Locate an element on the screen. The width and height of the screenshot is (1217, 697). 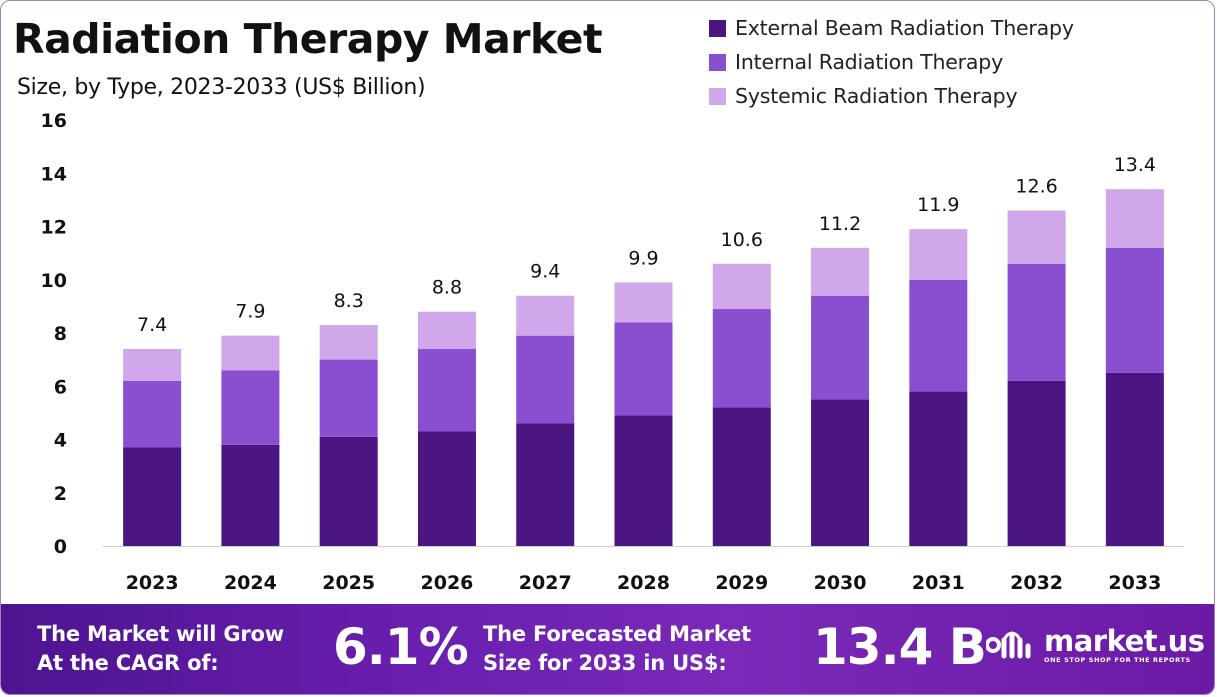
x-tick-label: 2030 is located at coordinates (840, 583).